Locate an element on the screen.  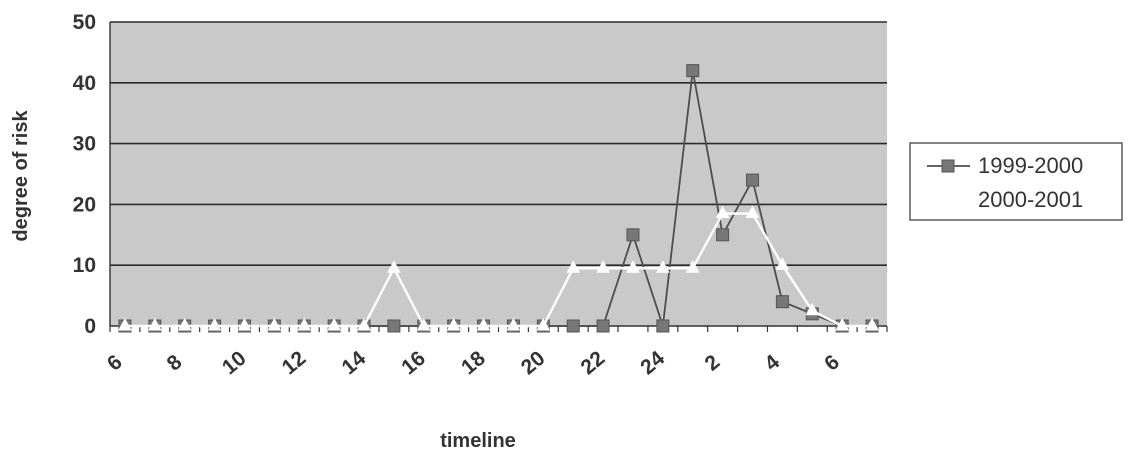
x-tick-label: 8 is located at coordinates (175, 362).